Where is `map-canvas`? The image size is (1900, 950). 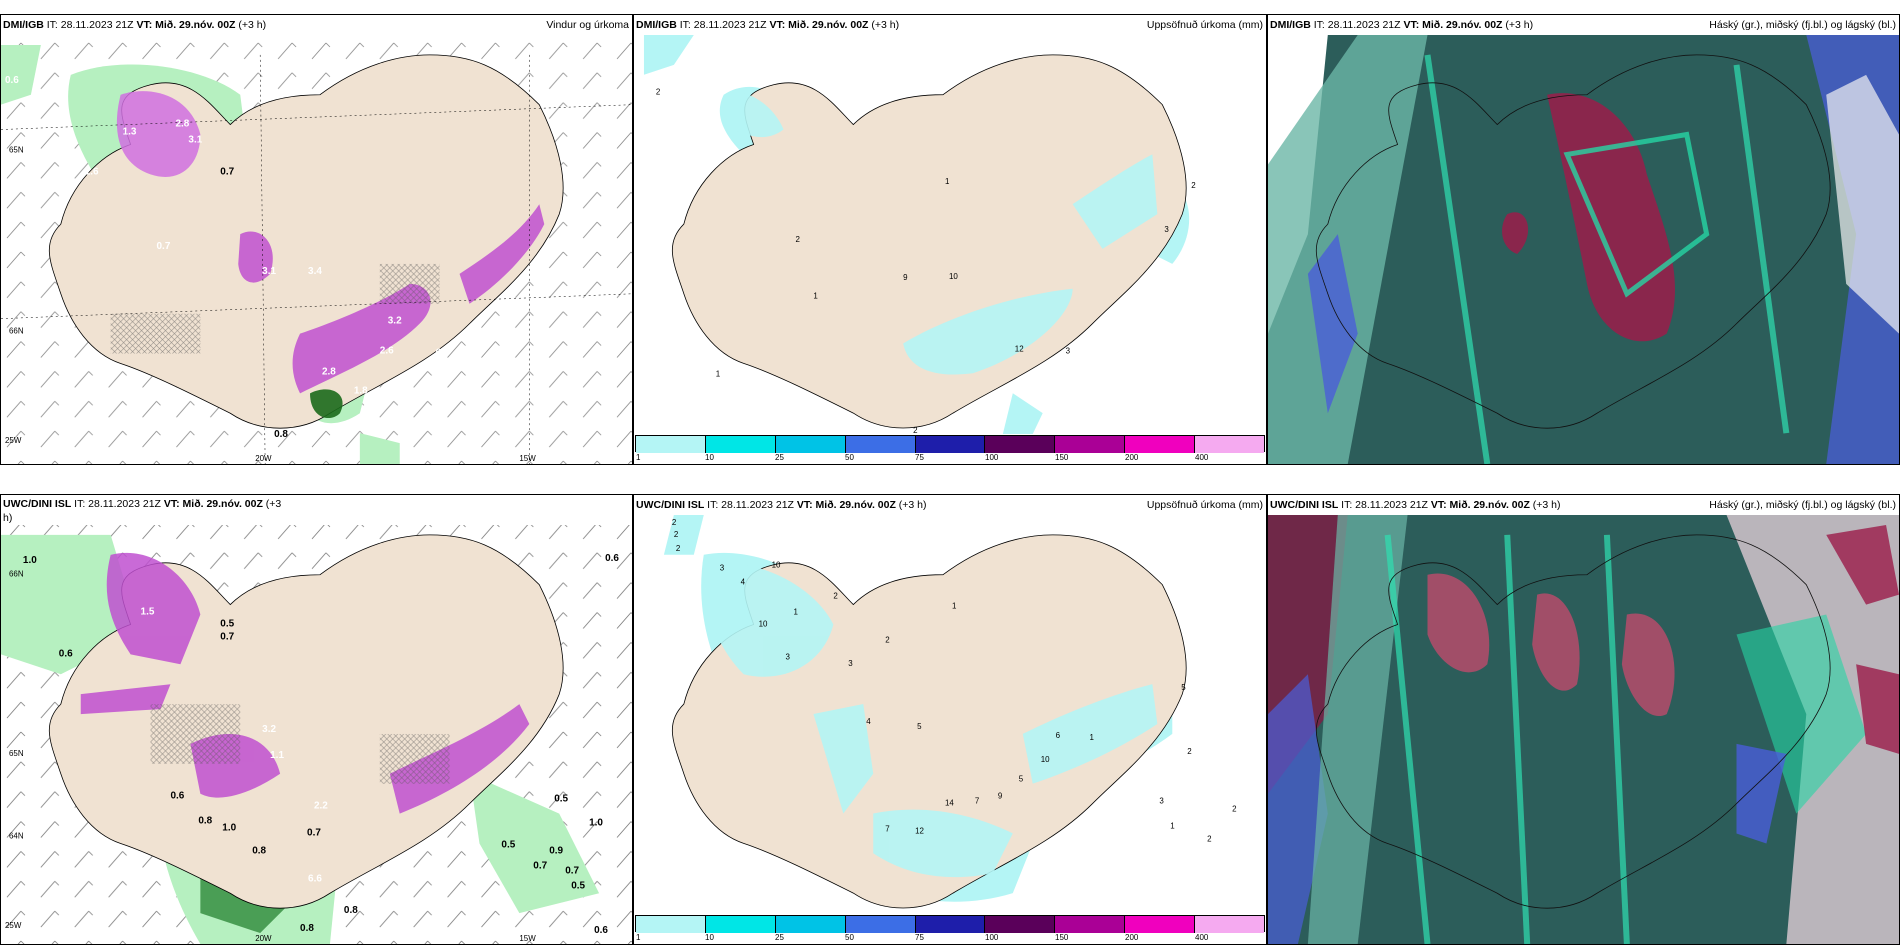
map-canvas is located at coordinates (1583, 249).